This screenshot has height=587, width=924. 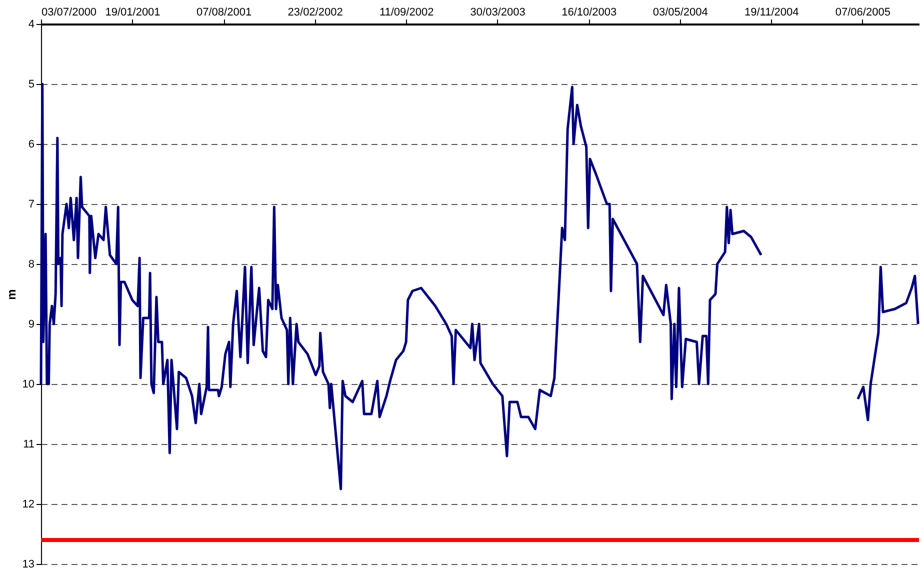 What do you see at coordinates (31, 324) in the screenshot?
I see `y-tick-label: 9` at bounding box center [31, 324].